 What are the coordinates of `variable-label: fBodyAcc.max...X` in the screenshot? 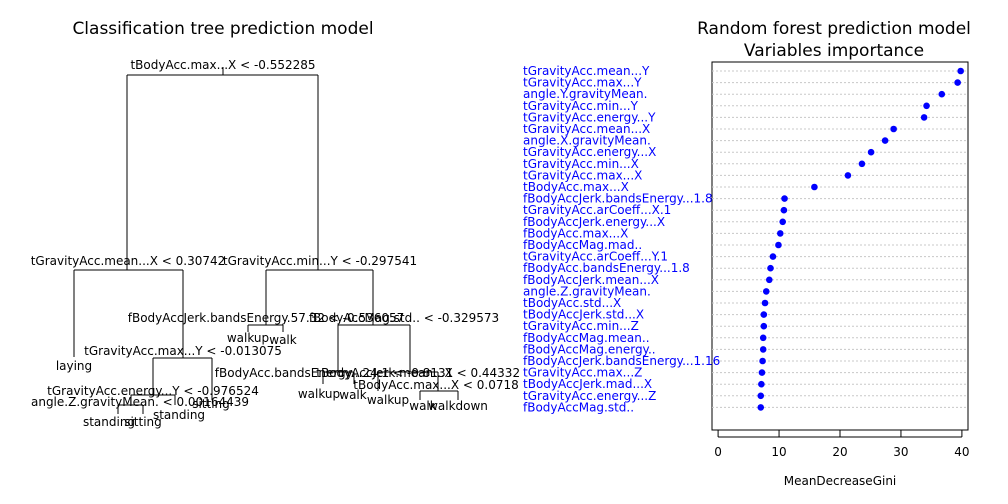 It's located at (575, 233).